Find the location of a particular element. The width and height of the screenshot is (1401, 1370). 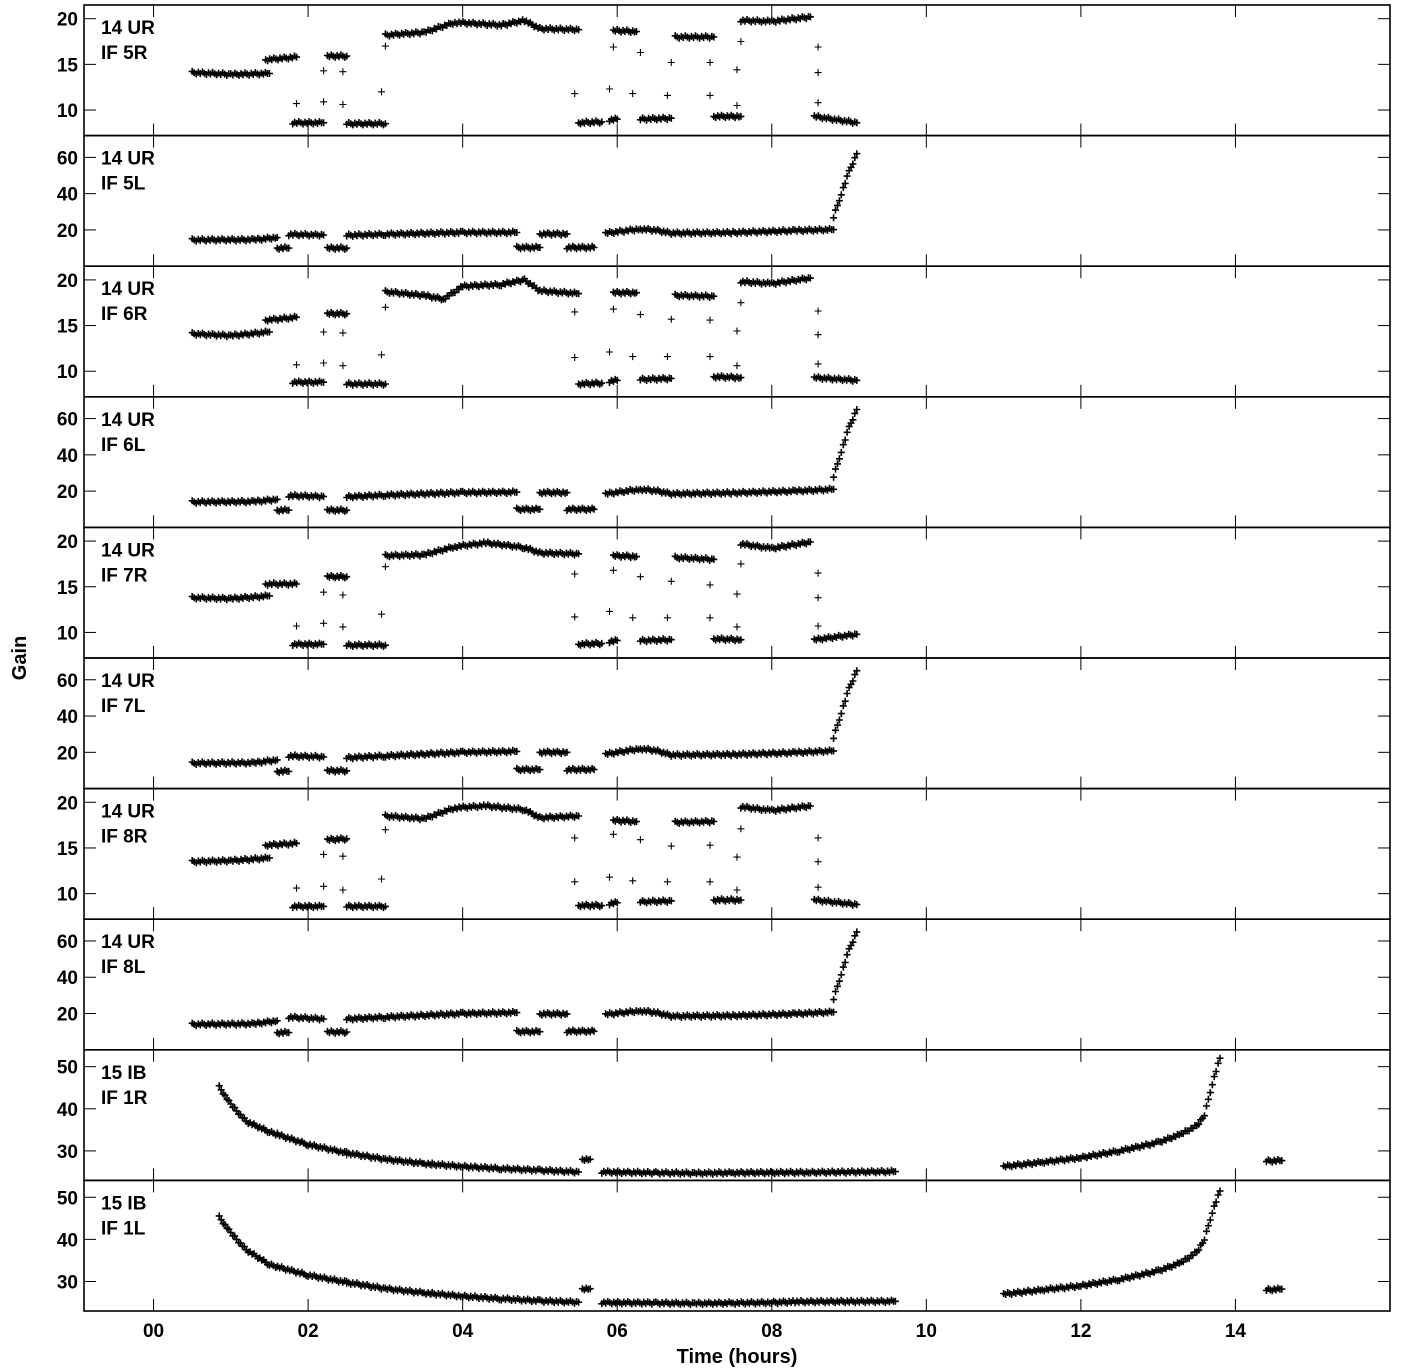

panel-label-if: IF 6L is located at coordinates (123, 445).